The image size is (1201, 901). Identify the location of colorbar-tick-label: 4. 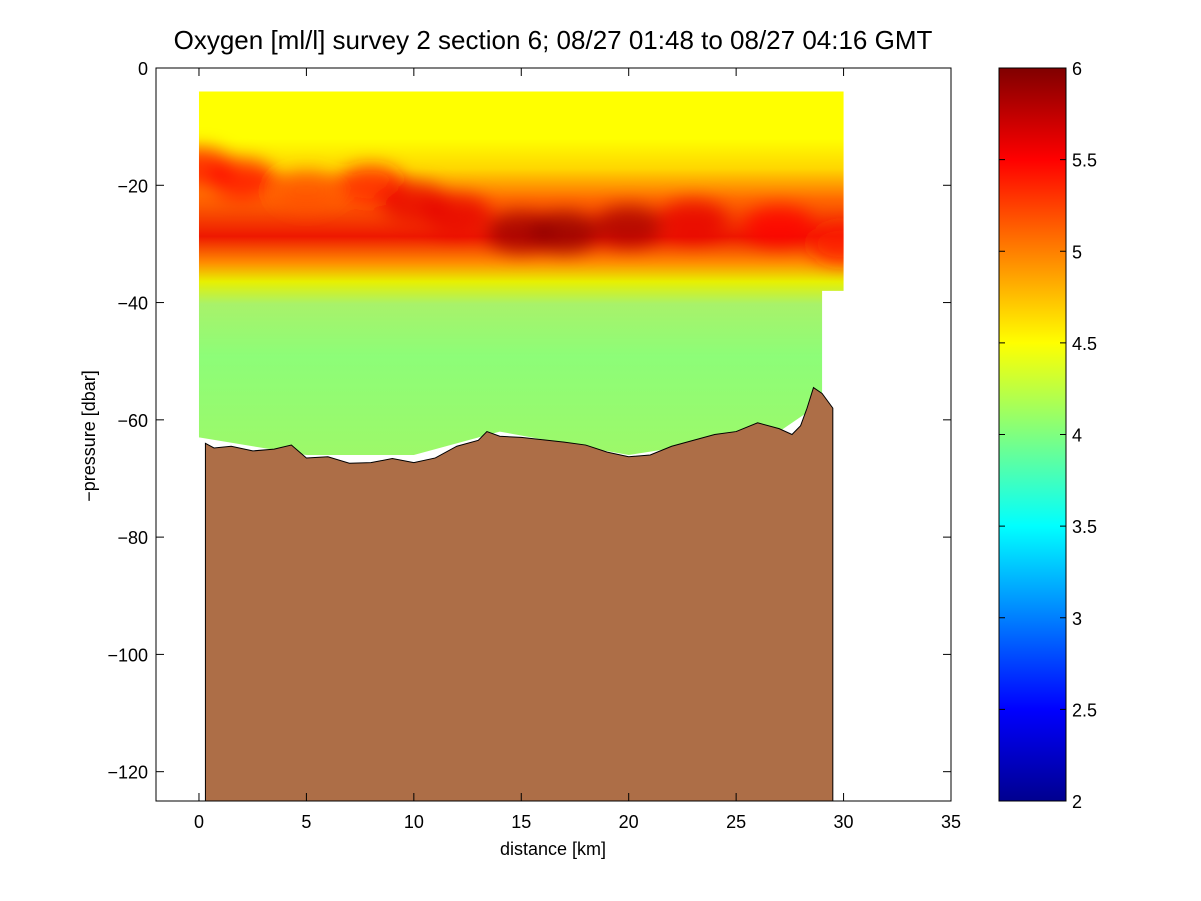
(1077, 436).